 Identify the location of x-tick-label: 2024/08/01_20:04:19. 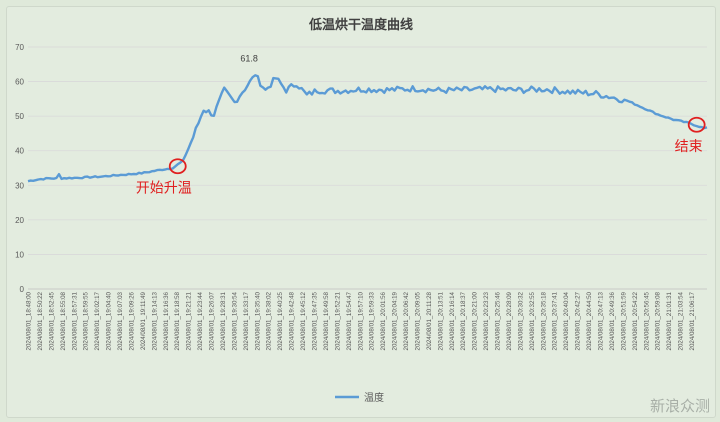
(395, 320).